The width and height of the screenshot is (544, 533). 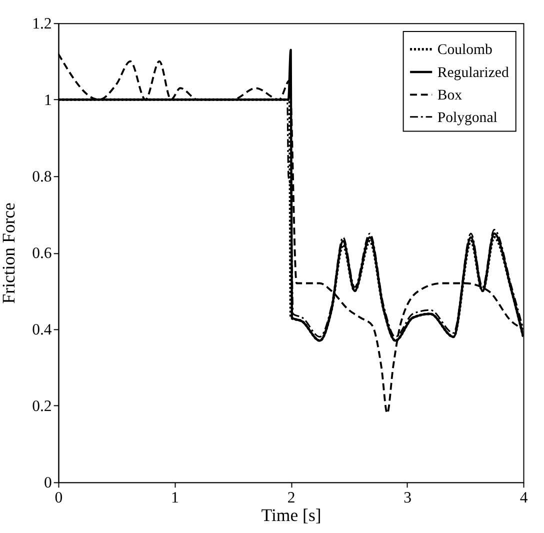 I want to click on y-tick-label: 0.2, so click(x=42, y=407).